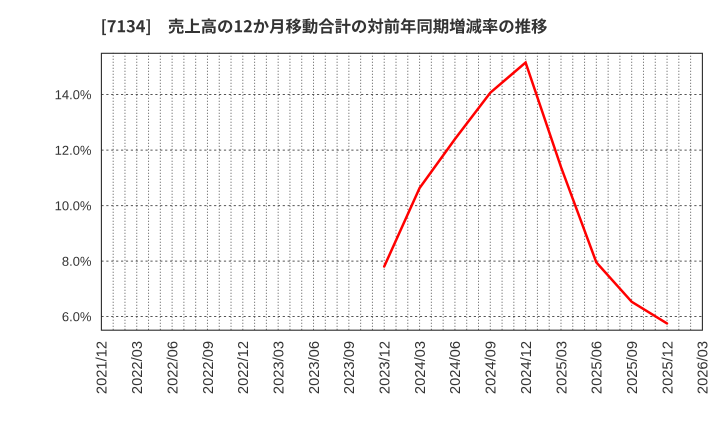  Describe the element at coordinates (633, 367) in the screenshot. I see `svg-text: 2025/09` at that location.